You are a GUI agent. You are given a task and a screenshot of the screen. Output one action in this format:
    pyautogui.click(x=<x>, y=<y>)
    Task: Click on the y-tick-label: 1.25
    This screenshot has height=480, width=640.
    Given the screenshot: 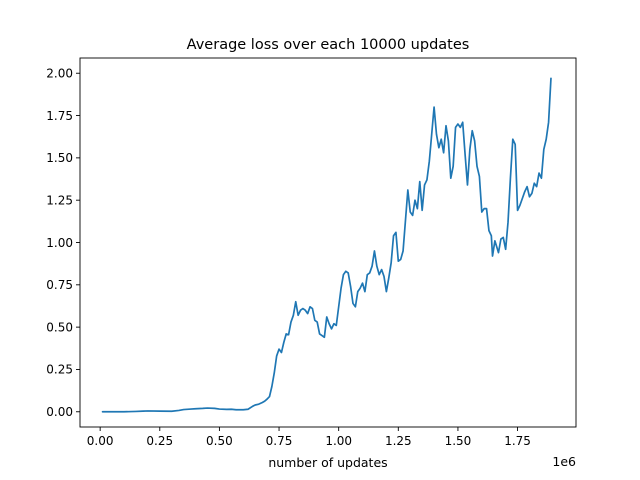 What is the action you would take?
    pyautogui.click(x=59, y=200)
    